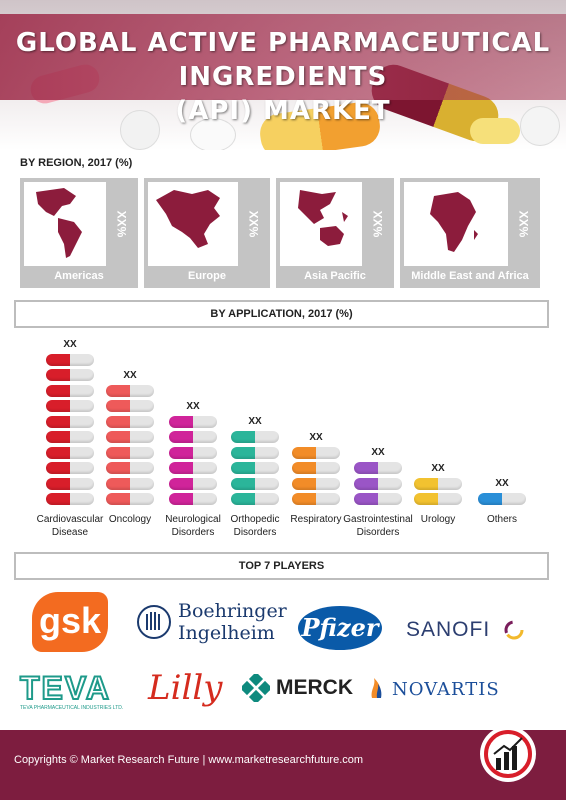 The width and height of the screenshot is (566, 800). What do you see at coordinates (70, 519) in the screenshot?
I see `application-label-line-1: Cardiovascular` at bounding box center [70, 519].